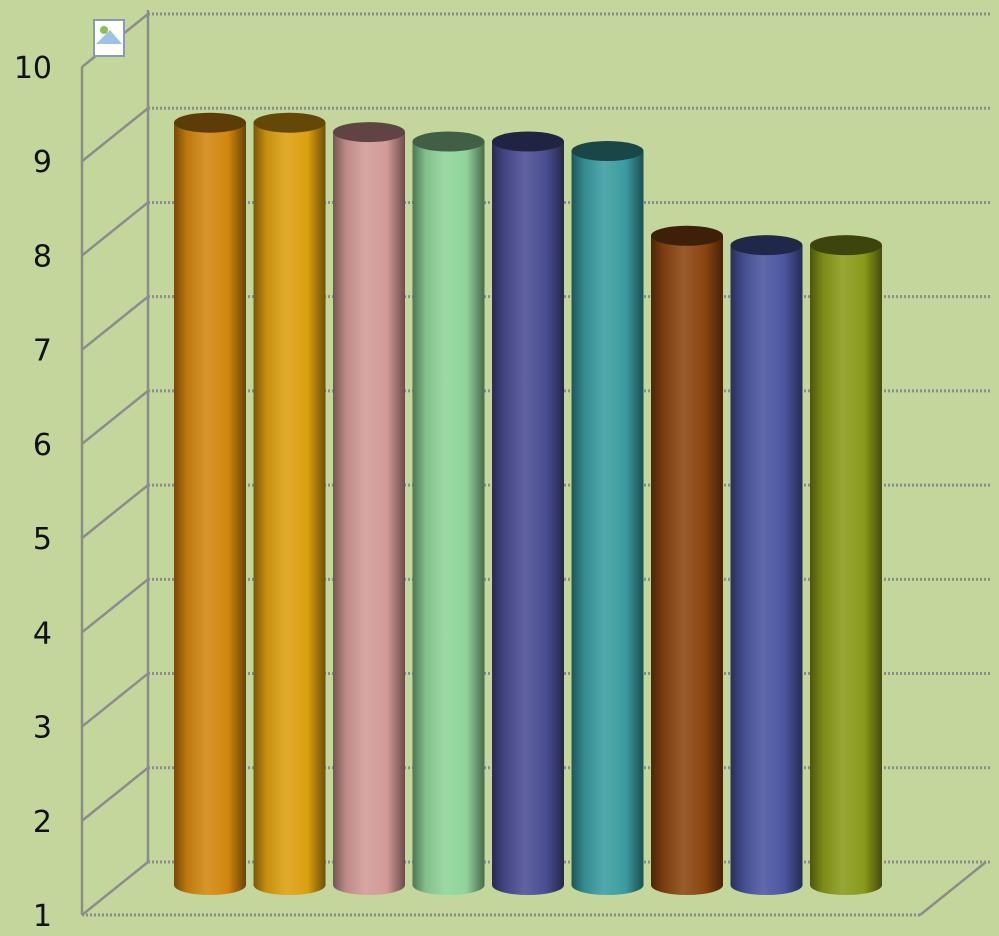  I want to click on y-tick-label: 8, so click(42, 256).